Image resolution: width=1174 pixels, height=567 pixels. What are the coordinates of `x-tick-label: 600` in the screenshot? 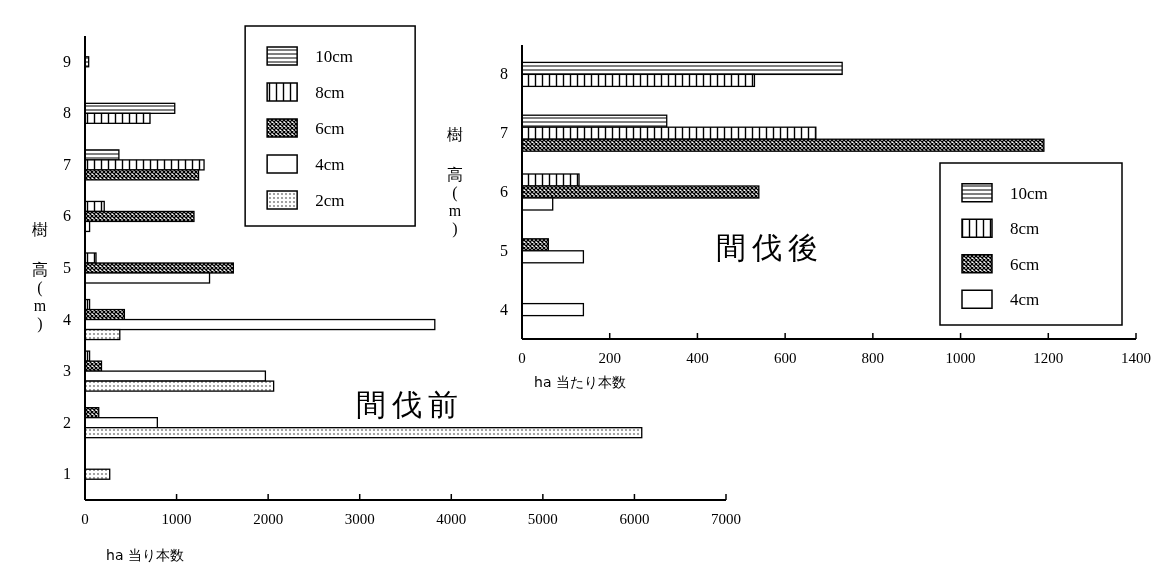 It's located at (785, 358).